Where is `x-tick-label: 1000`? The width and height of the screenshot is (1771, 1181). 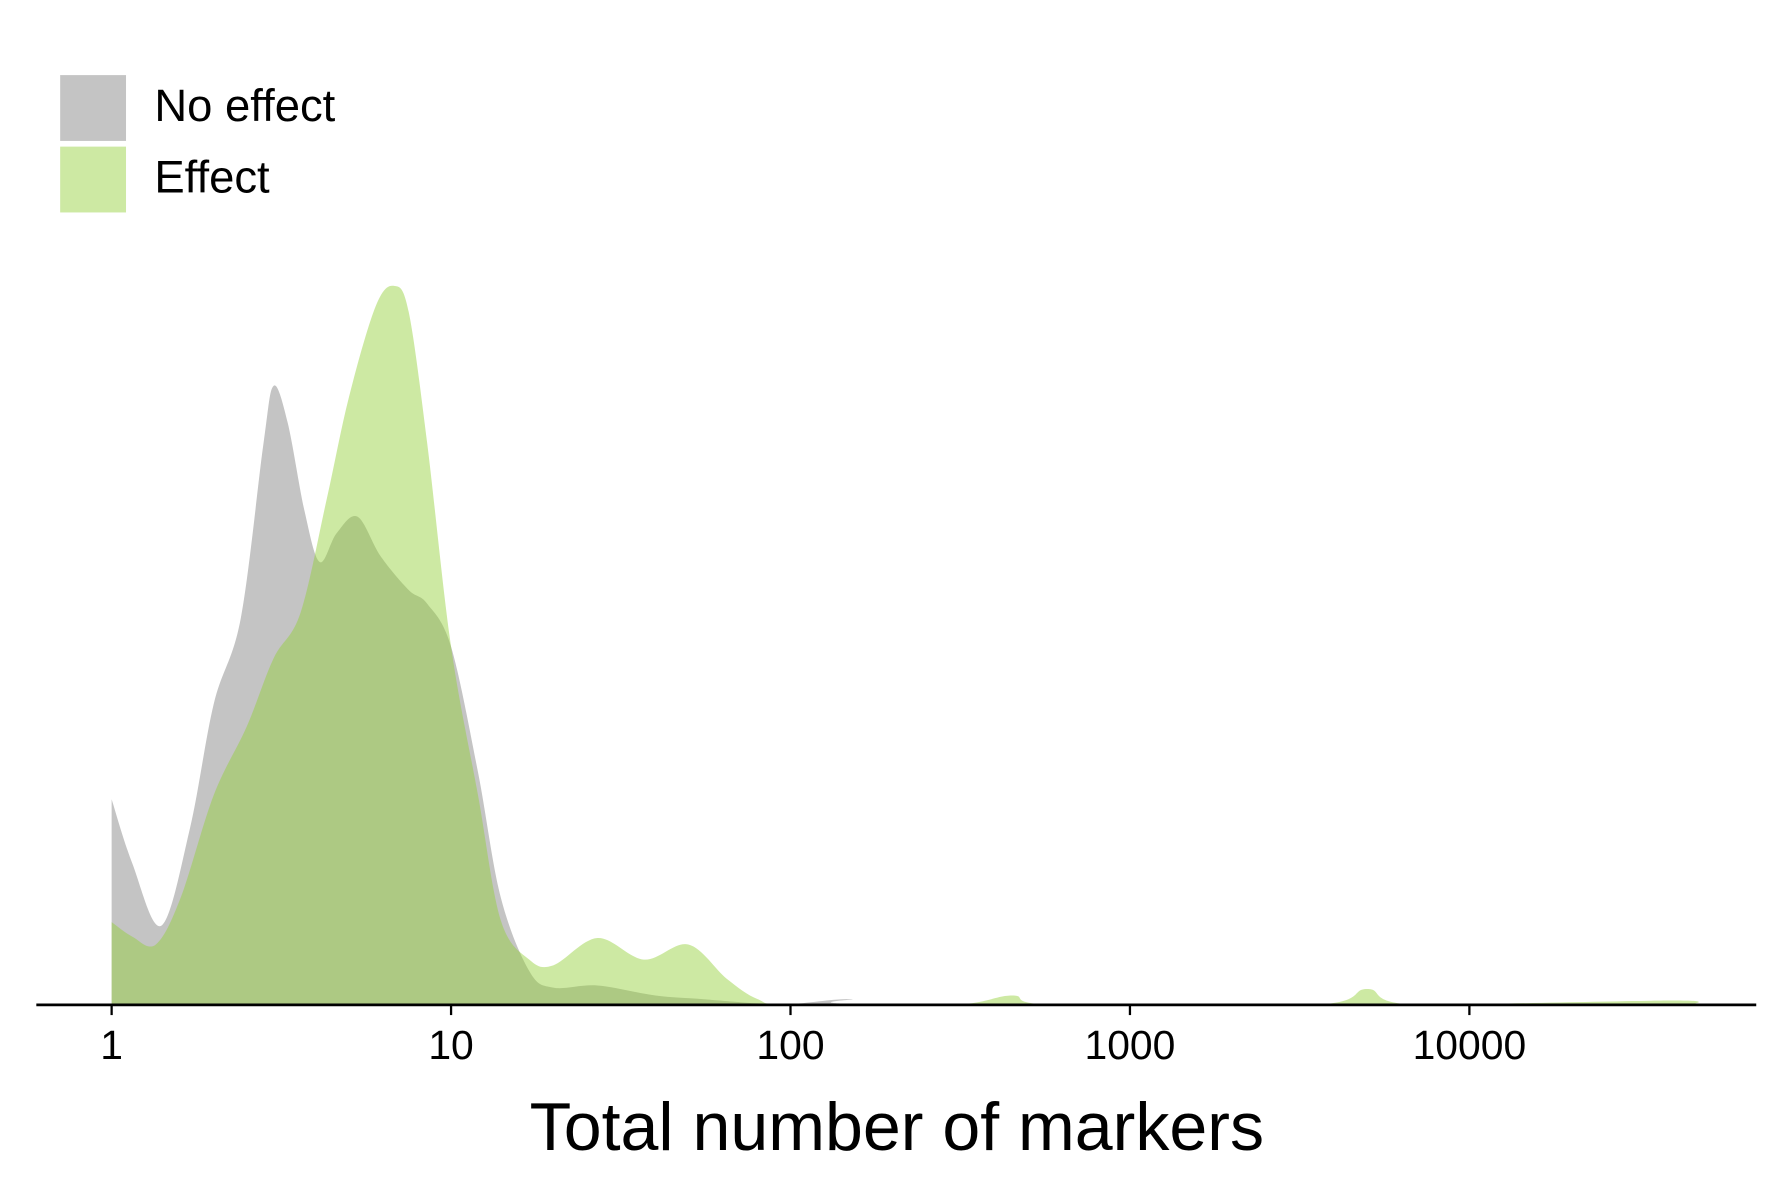
x-tick-label: 1000 is located at coordinates (1129, 1045).